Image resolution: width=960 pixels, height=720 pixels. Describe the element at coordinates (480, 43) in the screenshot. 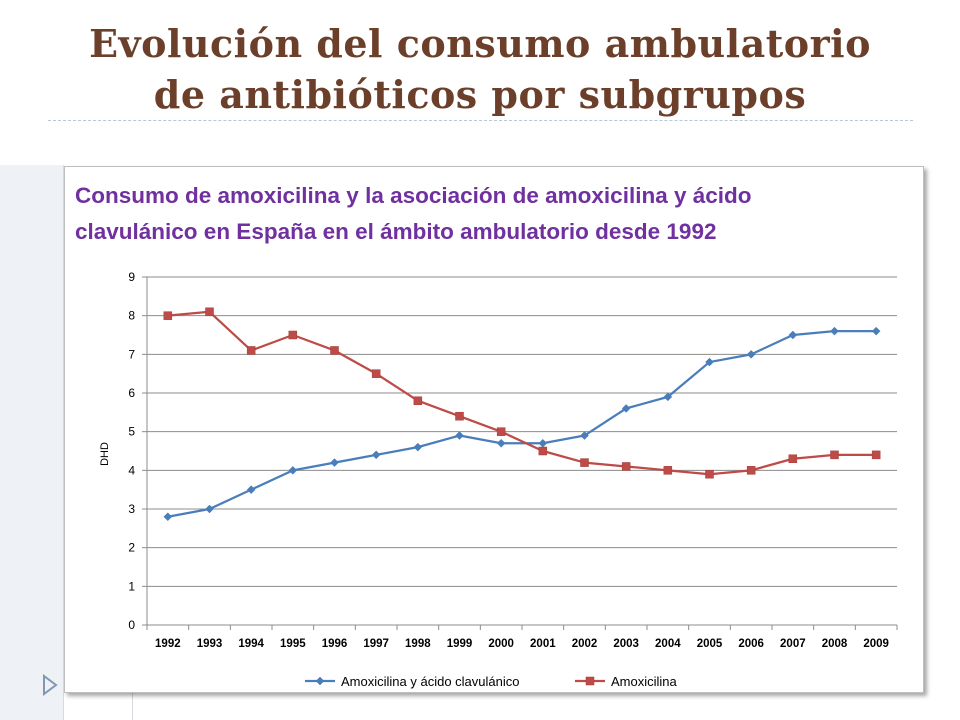

I see `slide-title-line-1: Evolución del consumo ambulatorio` at that location.